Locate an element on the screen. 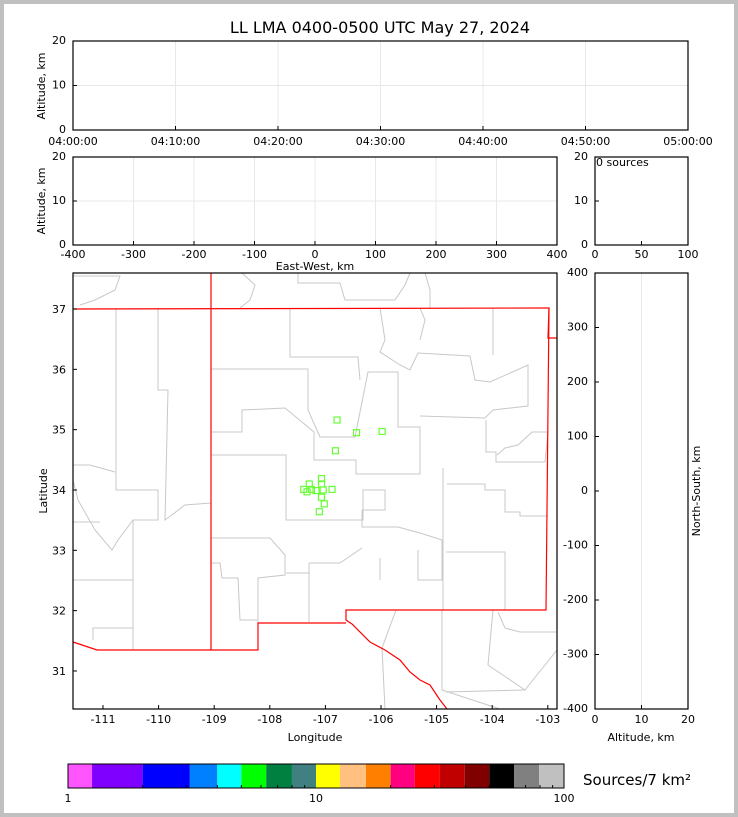  colorbar-label: Sources/7 km² is located at coordinates (637, 780).